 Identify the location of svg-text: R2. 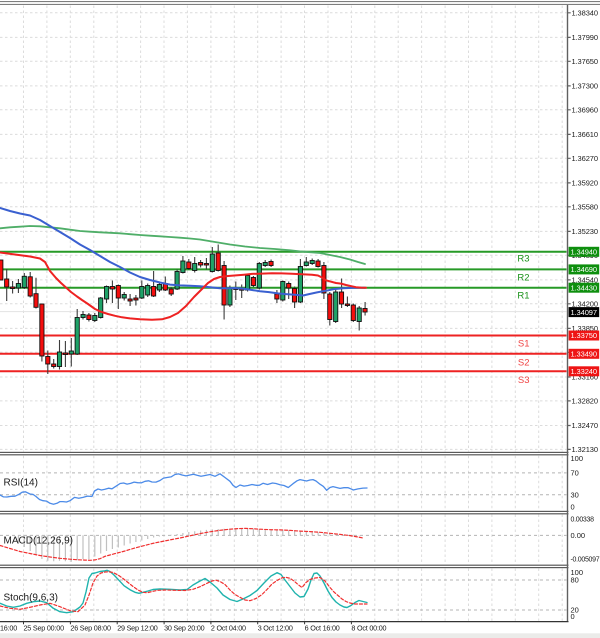
(523, 277).